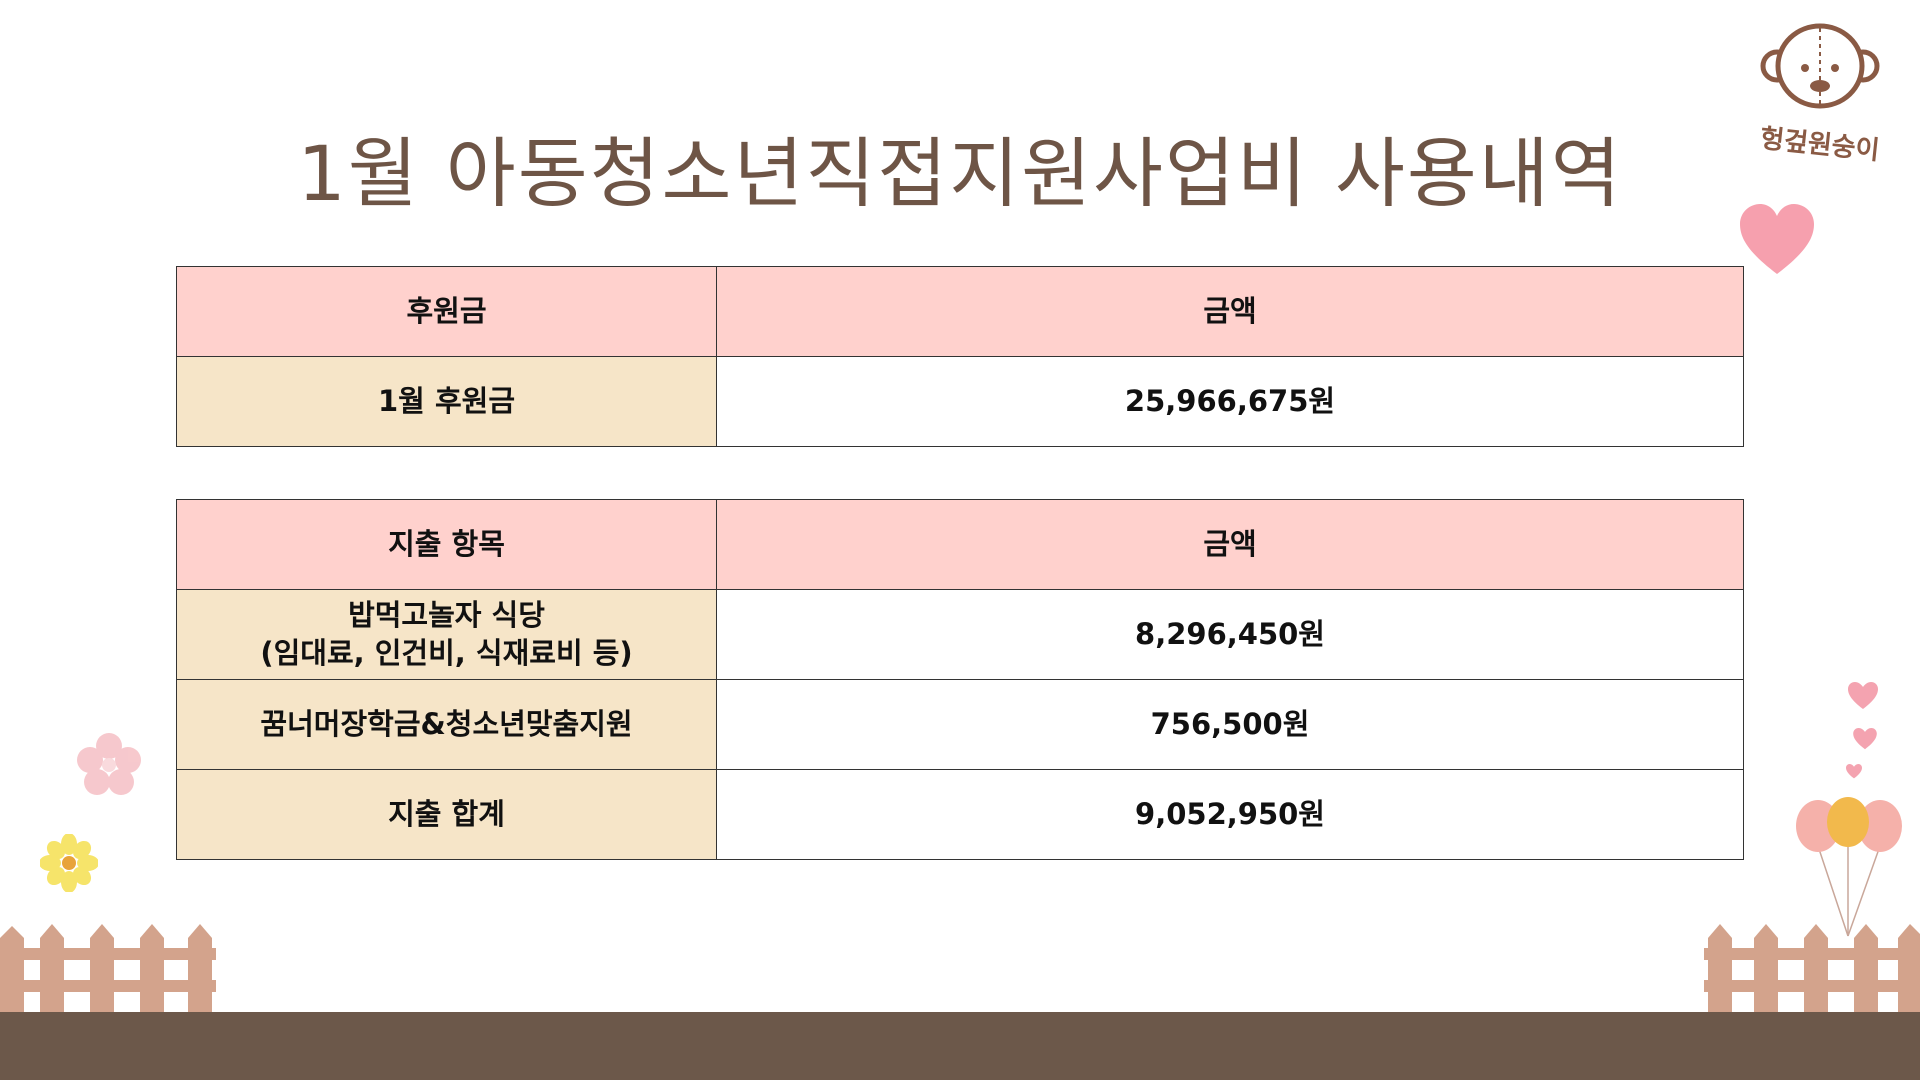 The height and width of the screenshot is (1080, 1920). I want to click on row-label: 밥먹고놀자 식당 (임대료, 인건비, 식재료비 등), so click(446, 634).